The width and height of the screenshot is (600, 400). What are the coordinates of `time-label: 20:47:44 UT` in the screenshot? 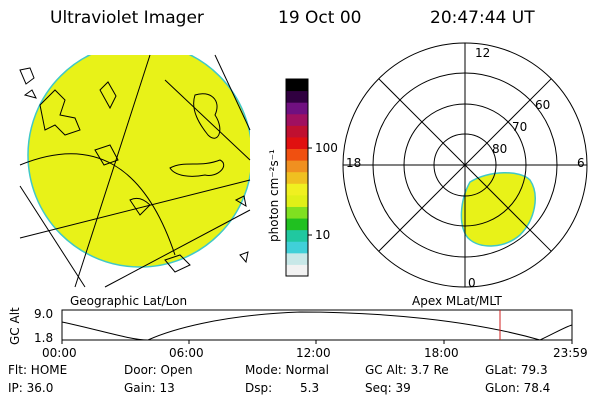 It's located at (482, 18).